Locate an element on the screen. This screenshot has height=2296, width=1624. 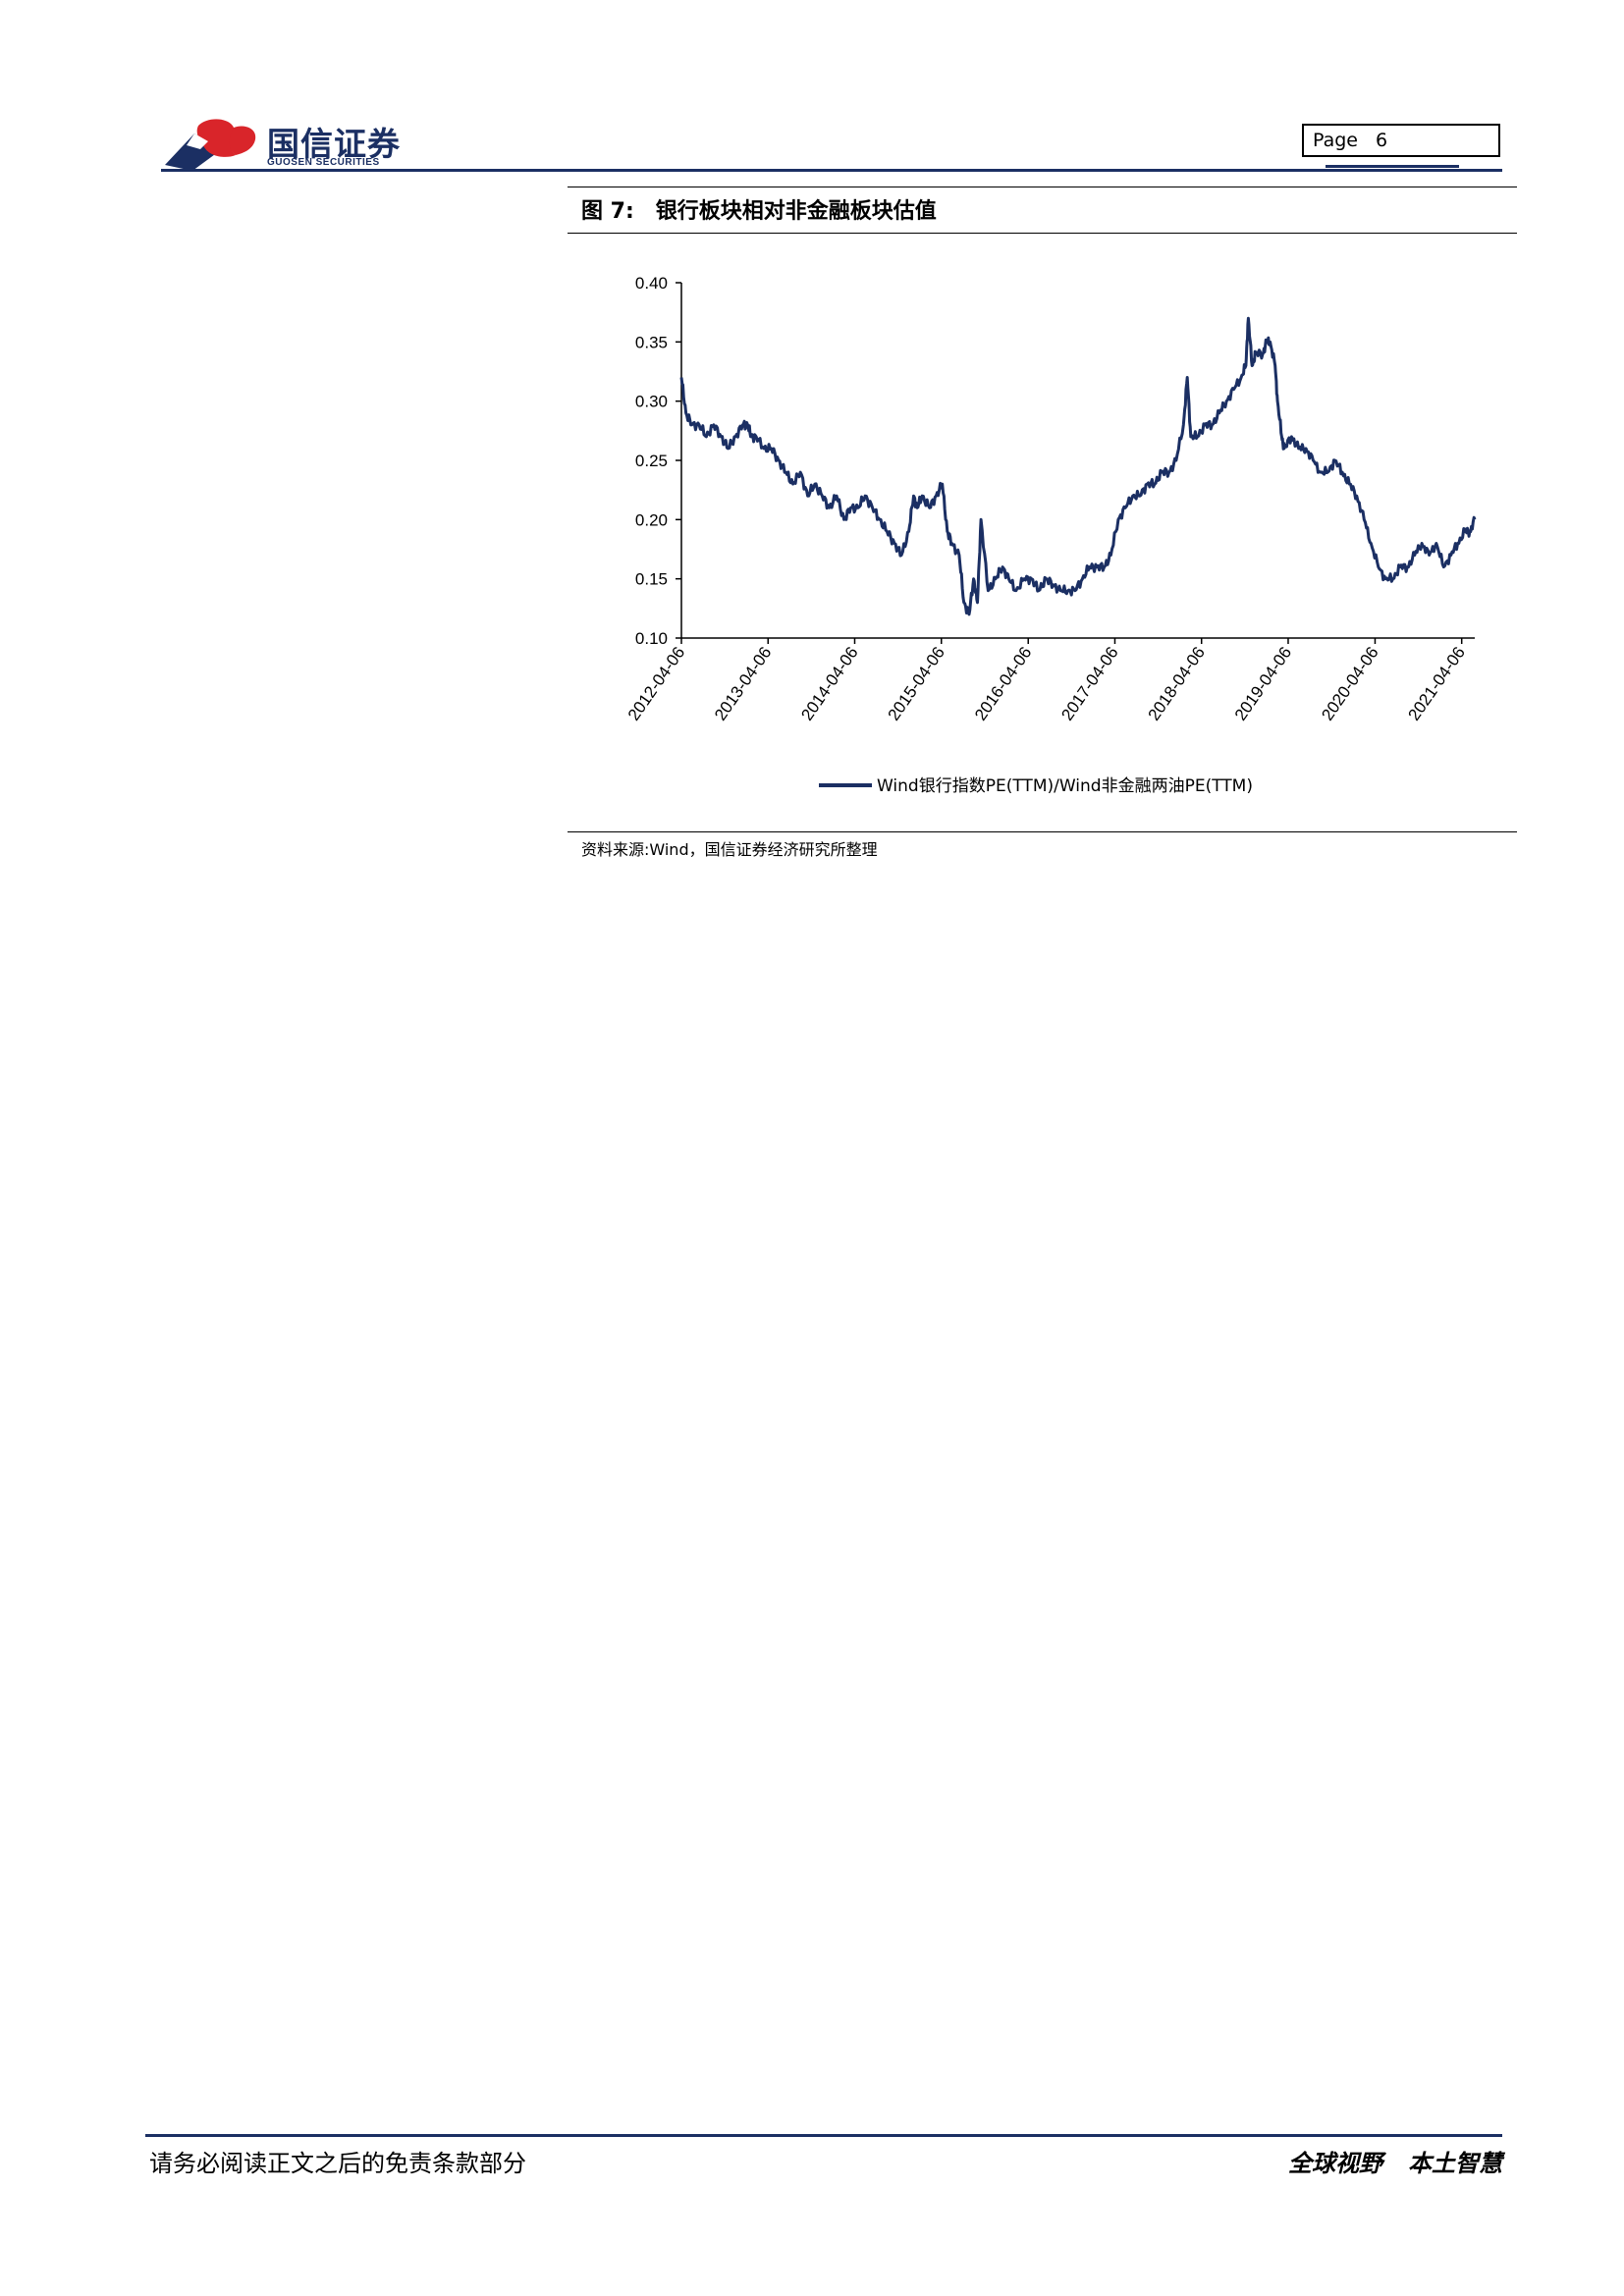
page-tick-rule is located at coordinates (1392, 166).